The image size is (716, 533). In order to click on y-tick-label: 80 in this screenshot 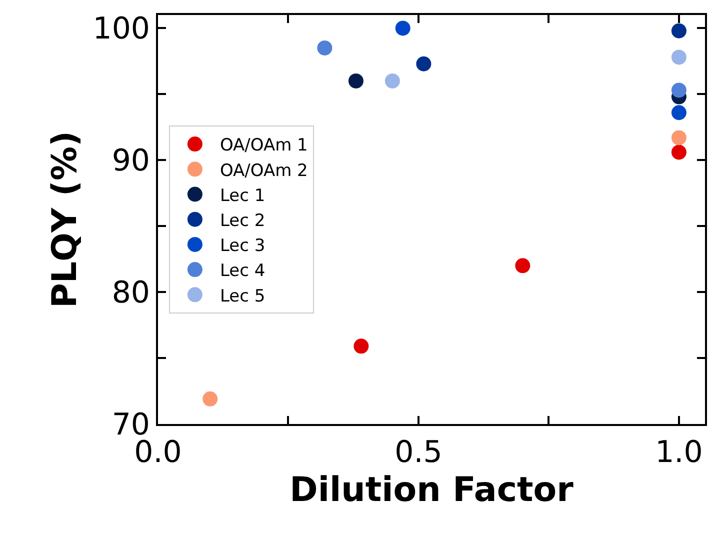, I will do `click(131, 293)`.